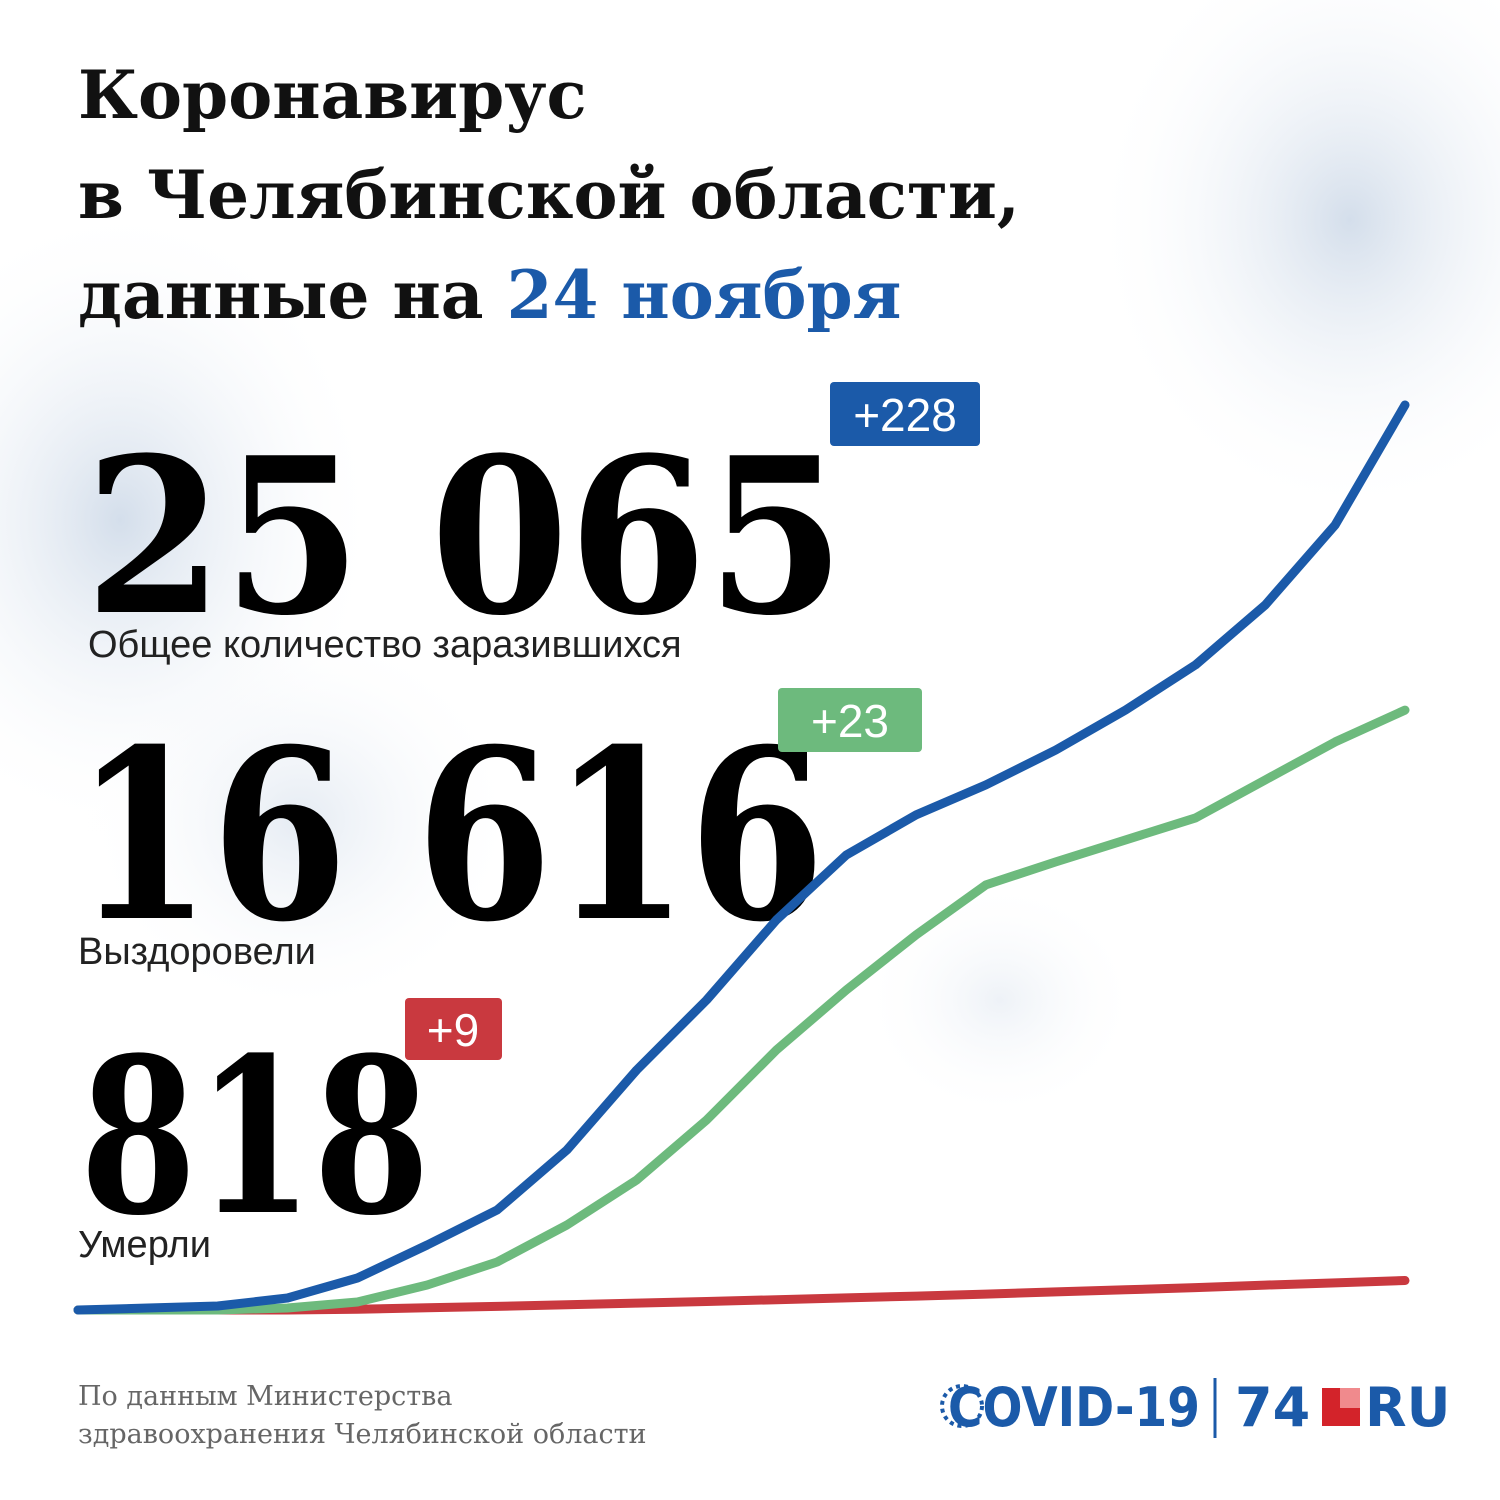 This screenshot has height=1500, width=1500. What do you see at coordinates (144, 1245) in the screenshot?
I see `stat-label: Умерли` at bounding box center [144, 1245].